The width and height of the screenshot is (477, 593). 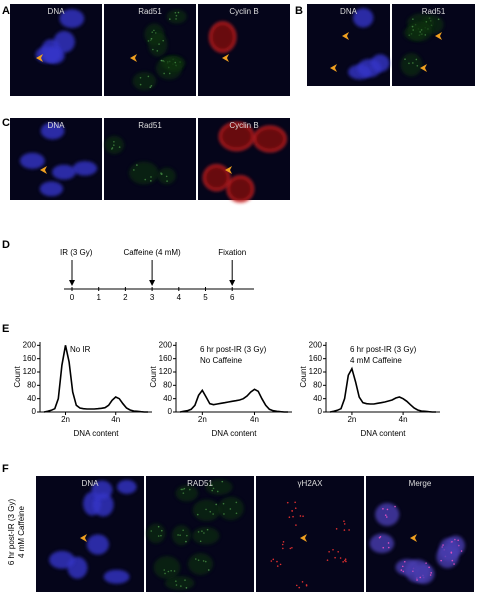 I want to click on micrograph: RAD51, so click(x=200, y=534).